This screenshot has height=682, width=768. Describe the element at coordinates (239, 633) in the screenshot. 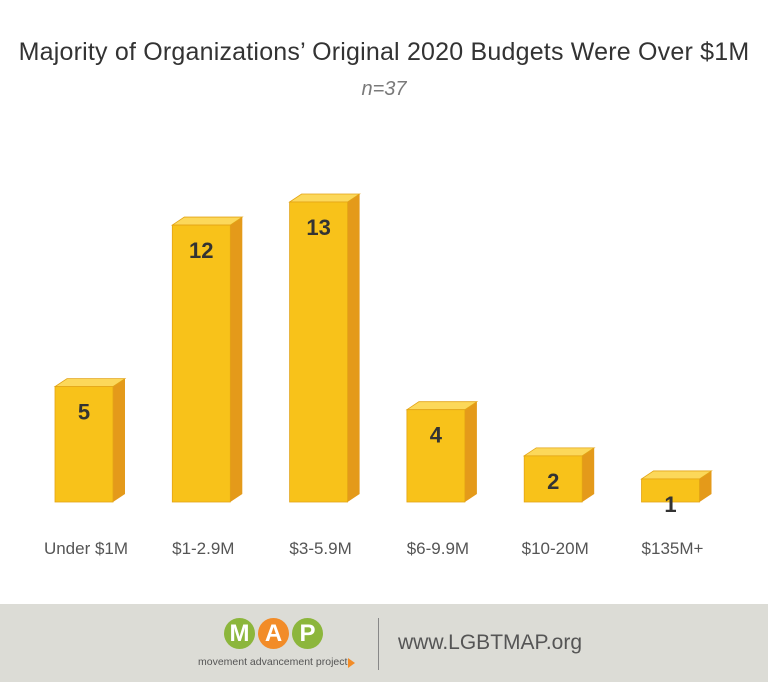

I see `logo-letter-m: M` at that location.